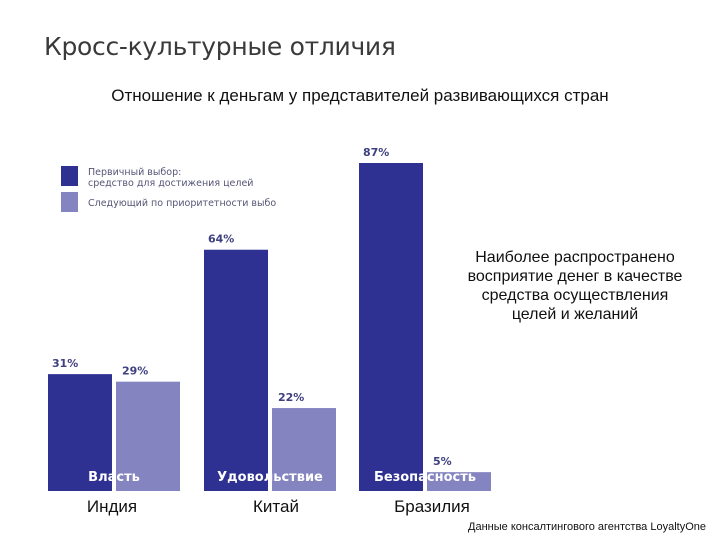 This screenshot has height=540, width=720. Describe the element at coordinates (112, 506) in the screenshot. I see `country-label-india: Индия` at that location.